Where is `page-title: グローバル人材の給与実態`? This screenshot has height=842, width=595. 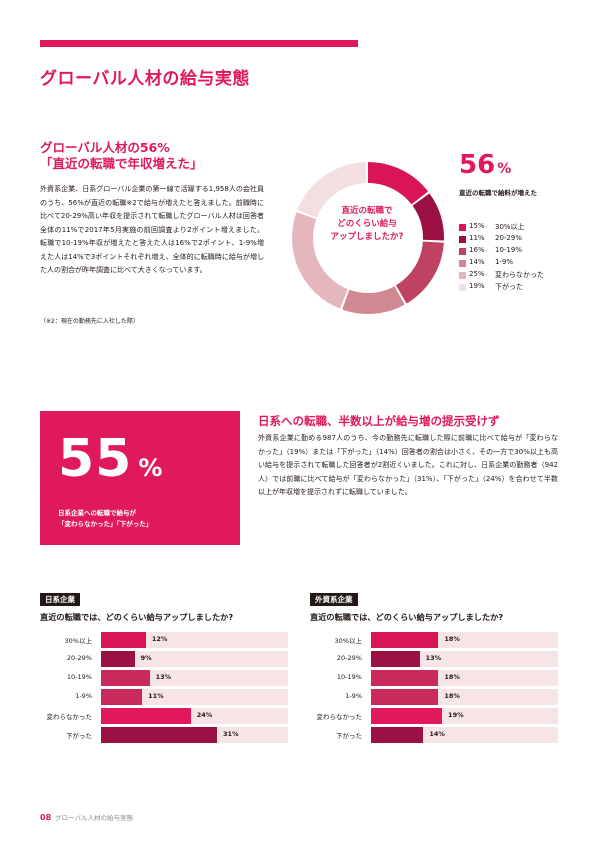
page-title: グローバル人材の給与実態 is located at coordinates (145, 79).